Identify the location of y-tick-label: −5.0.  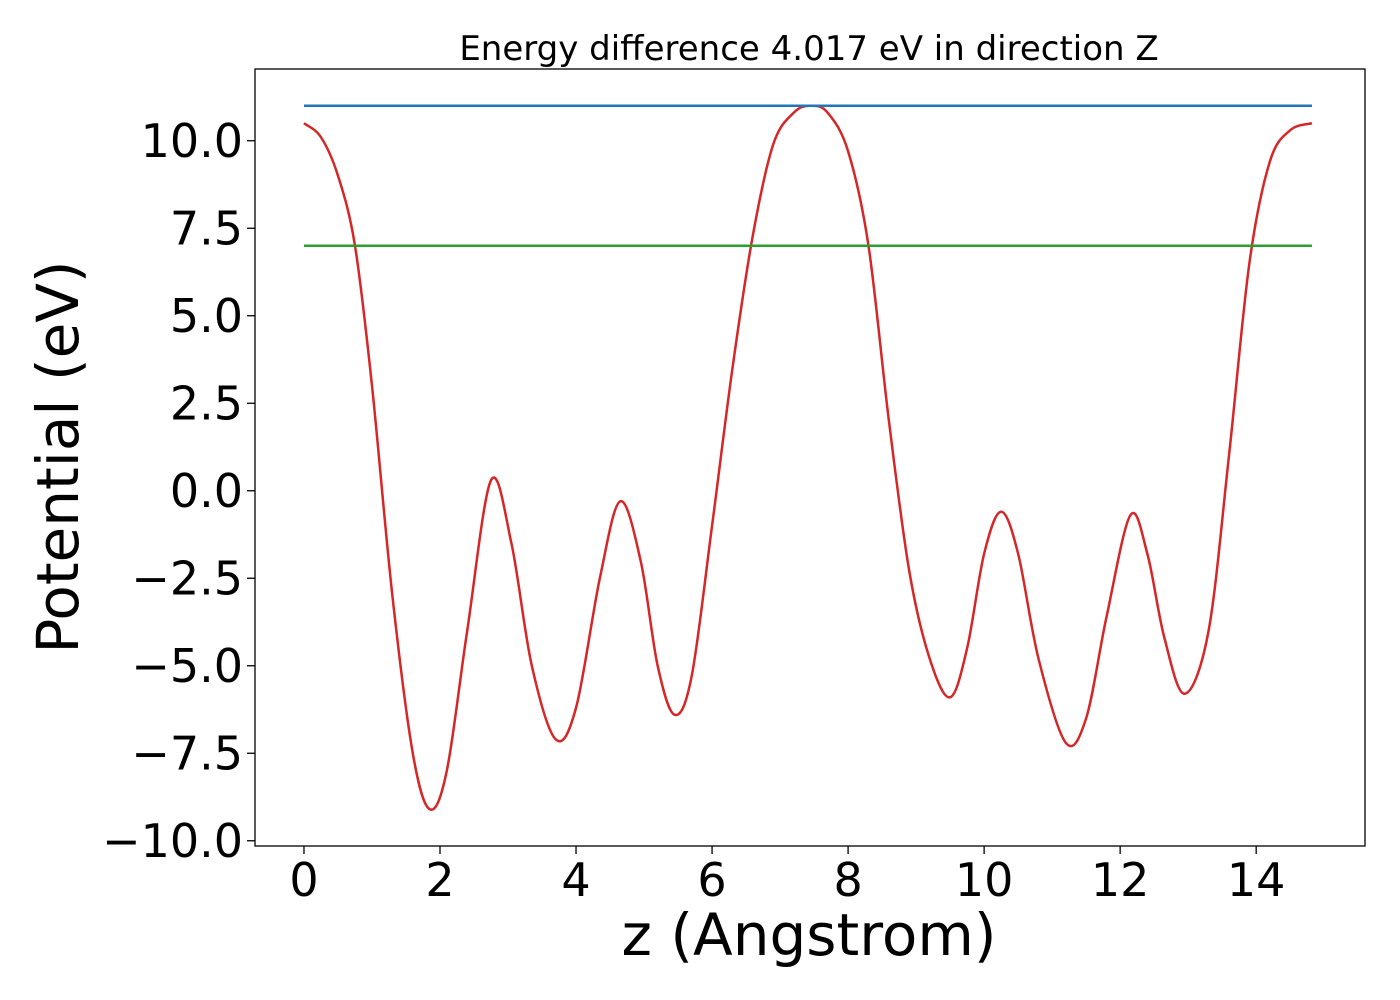
(187, 666).